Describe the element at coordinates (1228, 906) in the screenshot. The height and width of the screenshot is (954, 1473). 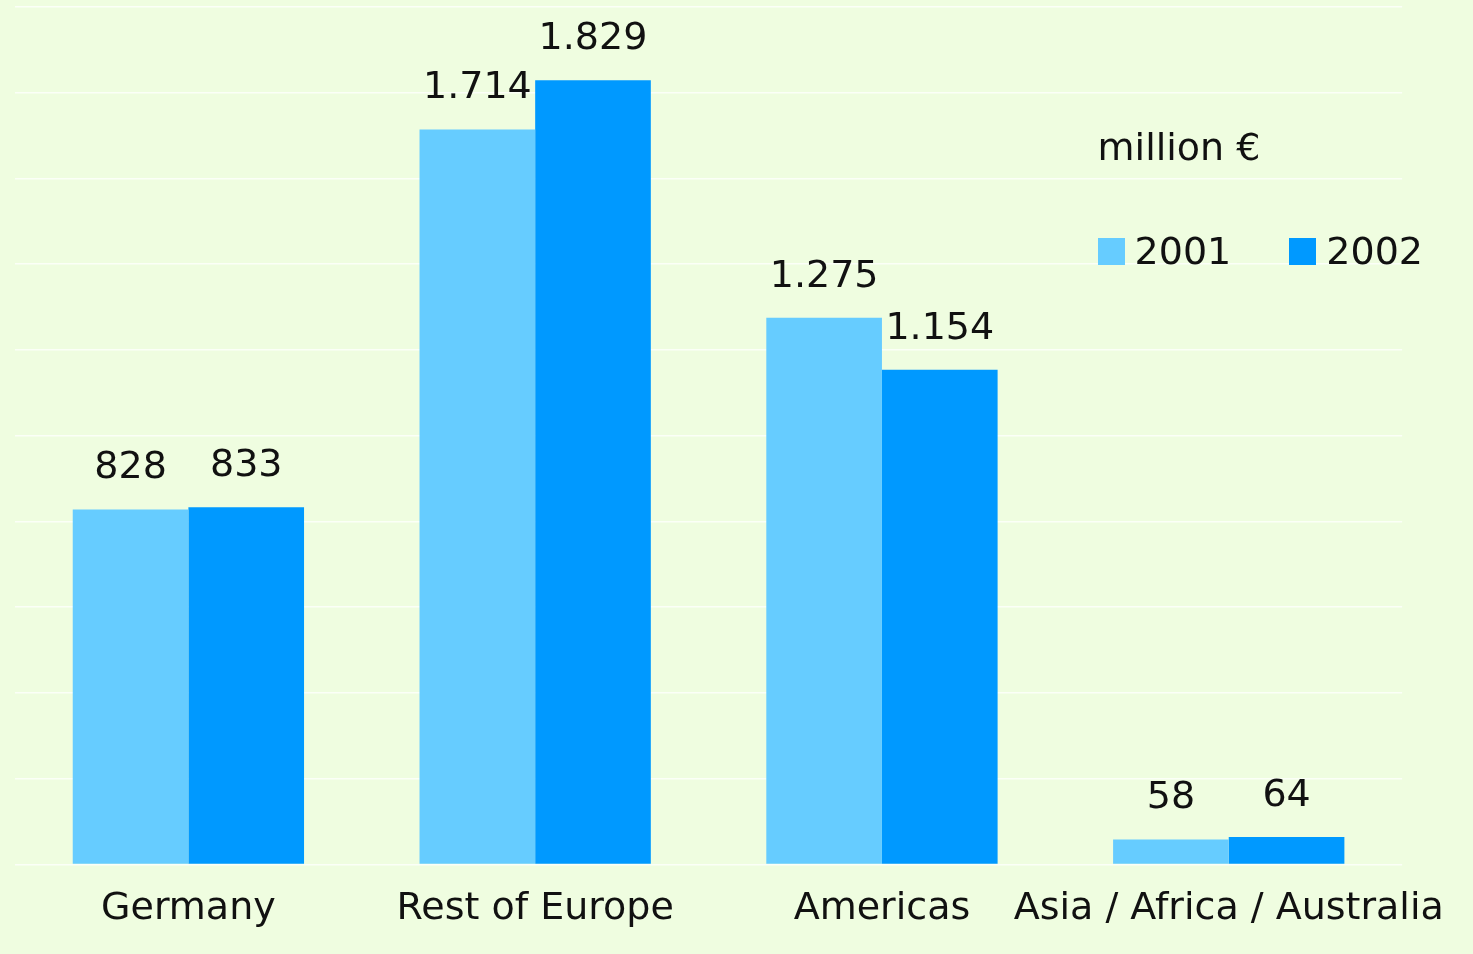
I see `x-tick-label: Asia / Africa / Australia` at that location.